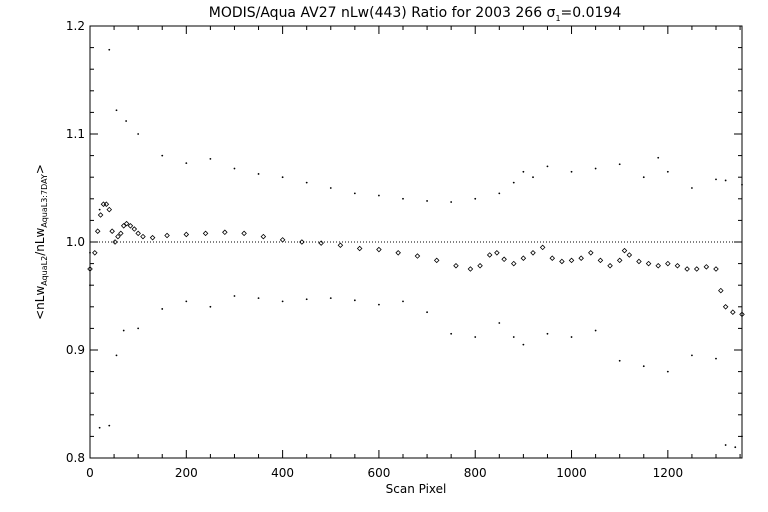  What do you see at coordinates (75, 242) in the screenshot?
I see `y-tick-label: 1.0` at bounding box center [75, 242].